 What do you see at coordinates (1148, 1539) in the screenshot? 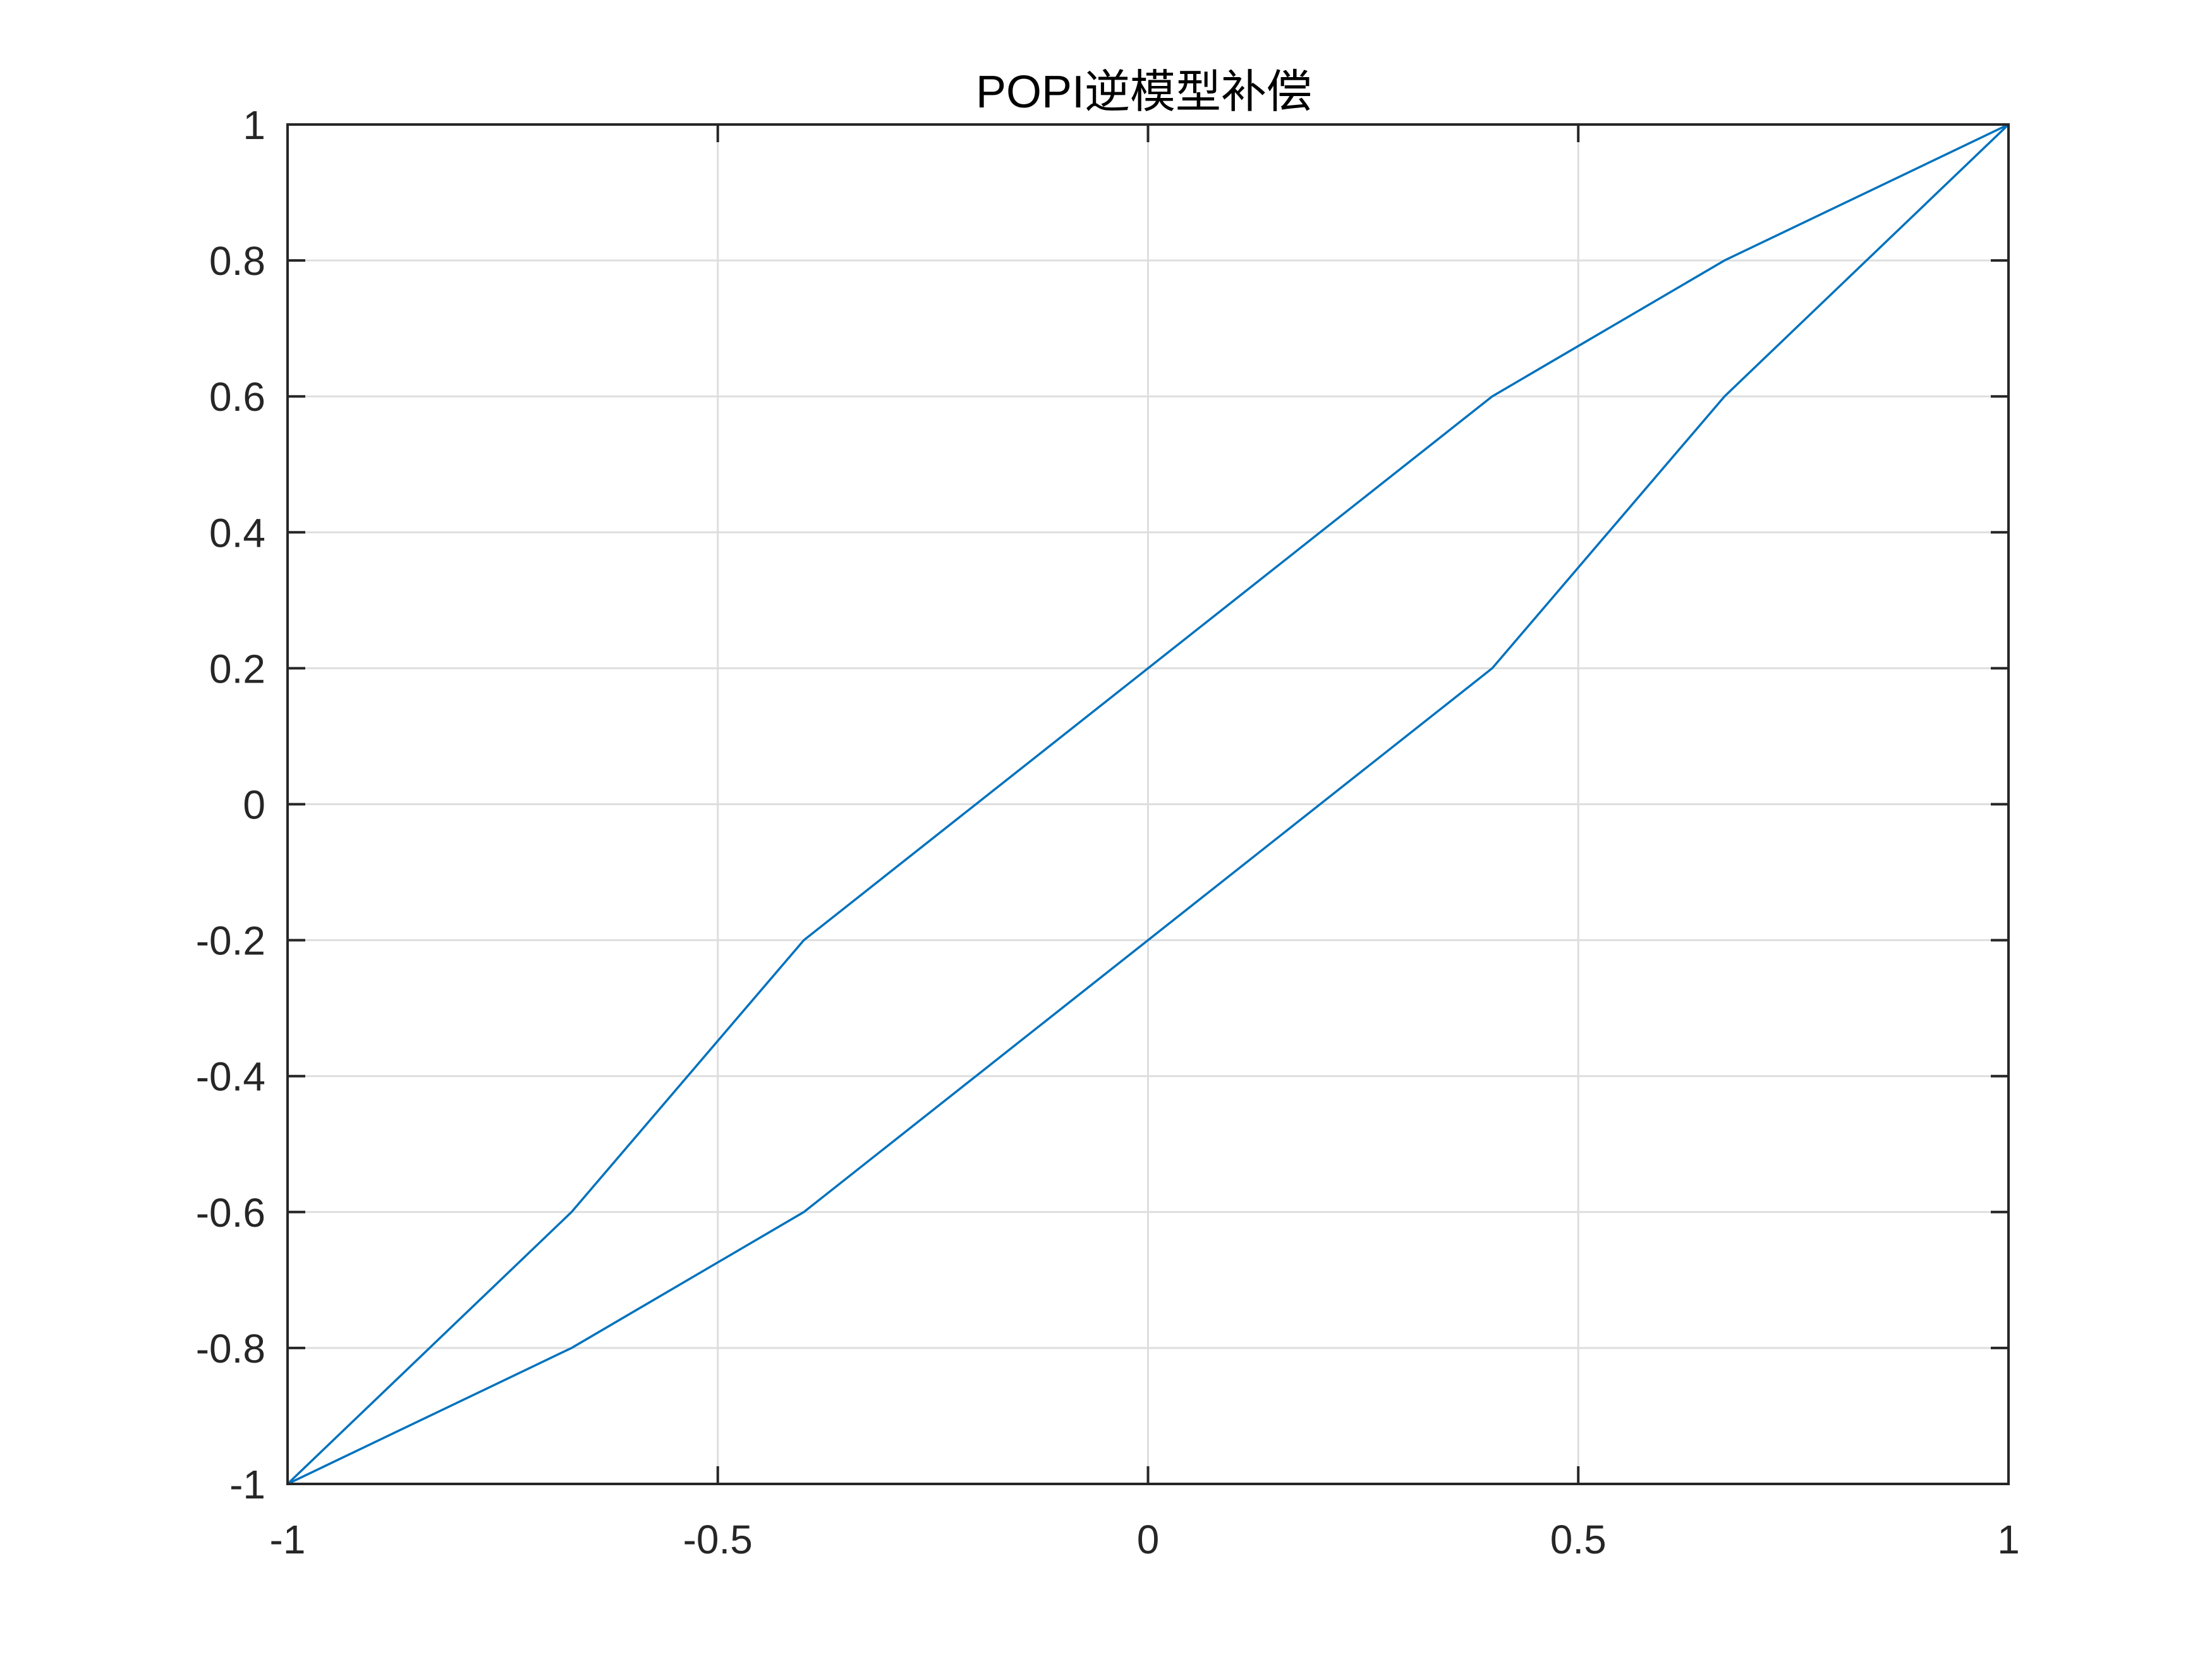
I see `x-tick-label: 0` at bounding box center [1148, 1539].